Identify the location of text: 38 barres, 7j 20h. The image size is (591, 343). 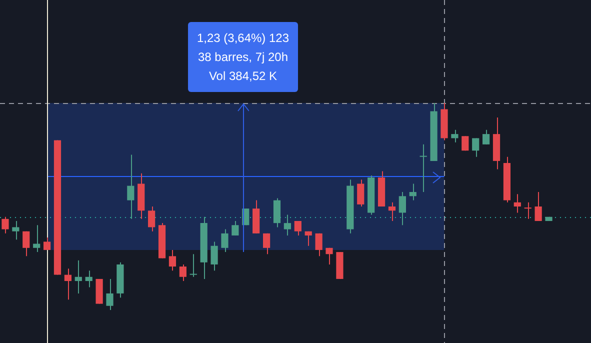
(243, 57).